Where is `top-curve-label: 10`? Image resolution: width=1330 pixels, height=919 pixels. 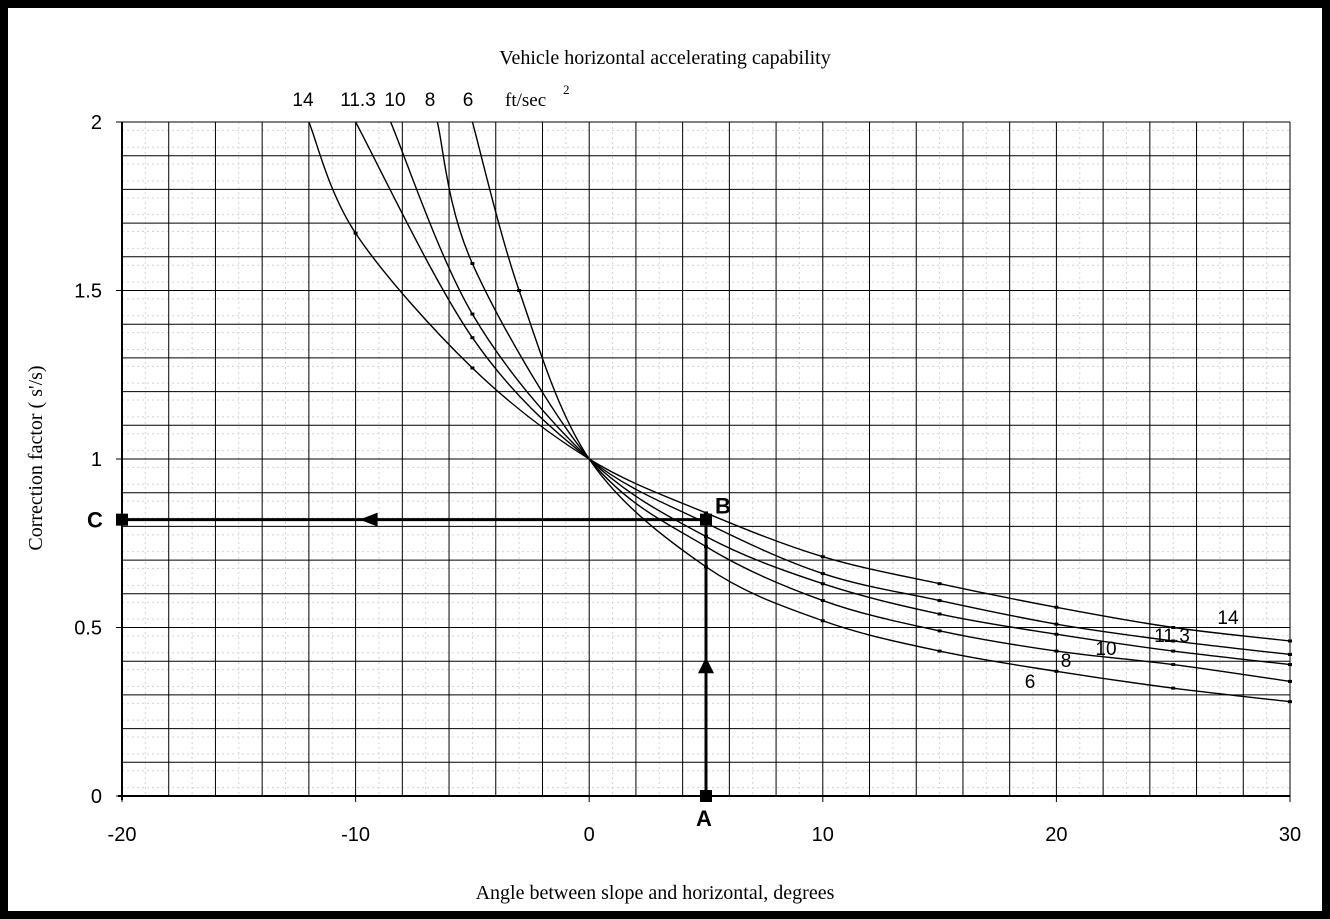
top-curve-label: 10 is located at coordinates (394, 100).